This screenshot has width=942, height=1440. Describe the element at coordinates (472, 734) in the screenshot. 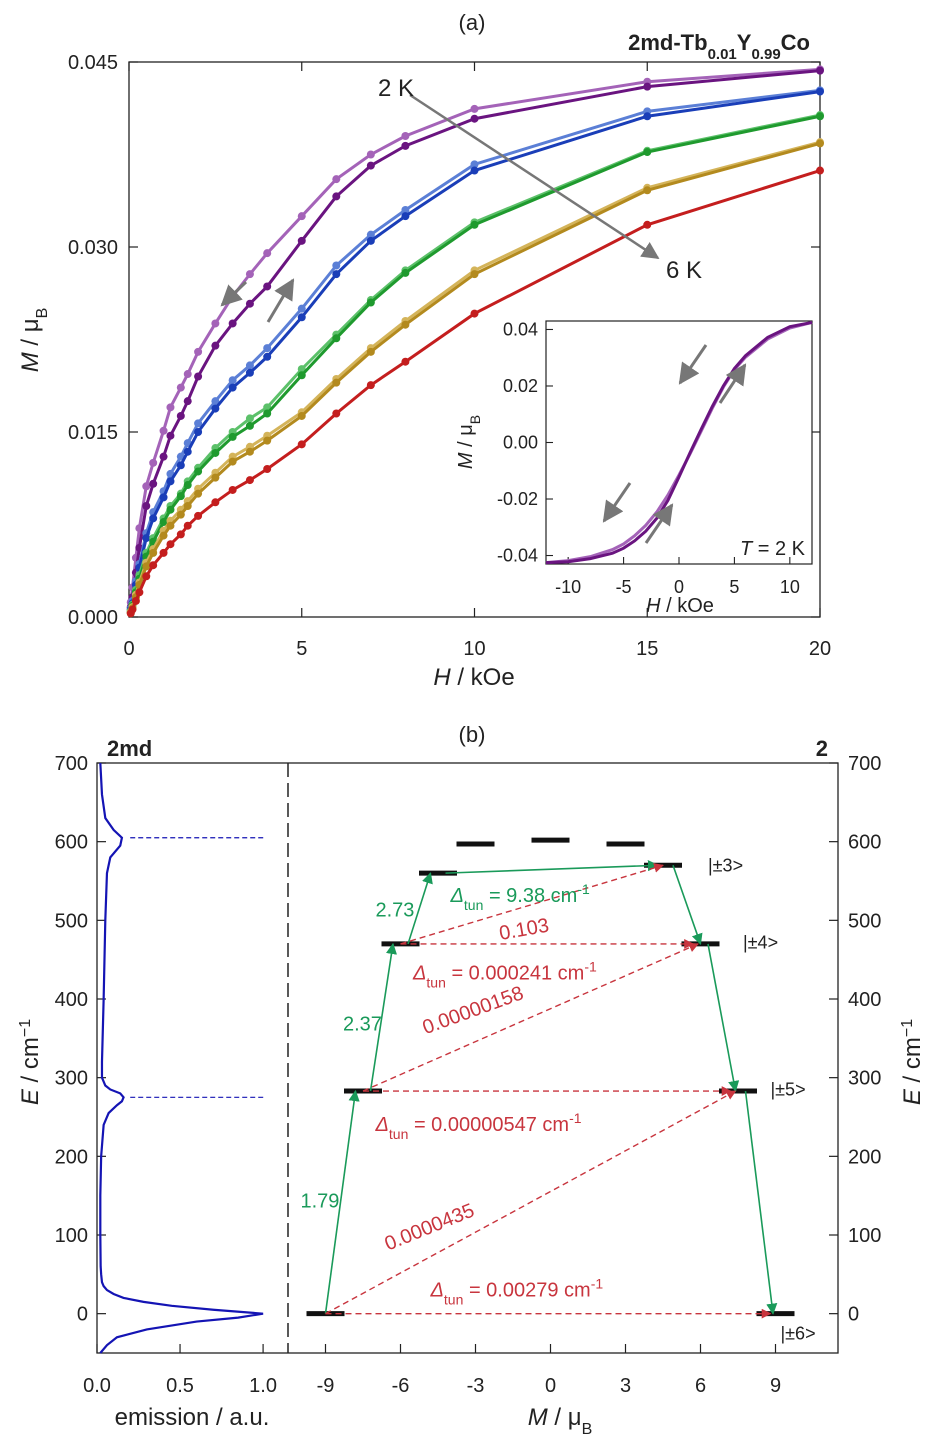

I see `panel-b-label: (b)` at that location.